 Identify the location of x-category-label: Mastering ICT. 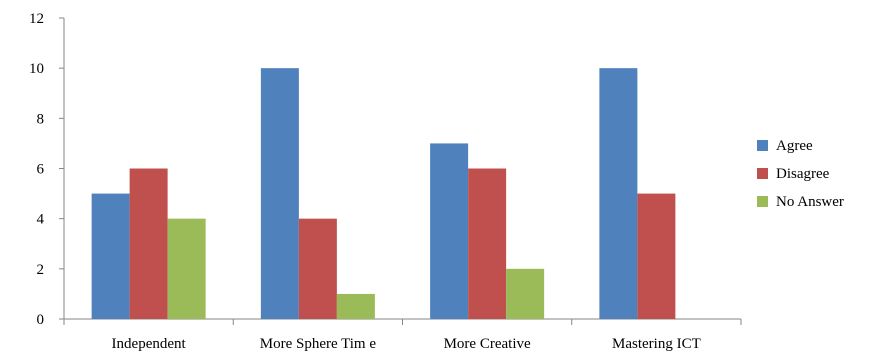
(656, 344).